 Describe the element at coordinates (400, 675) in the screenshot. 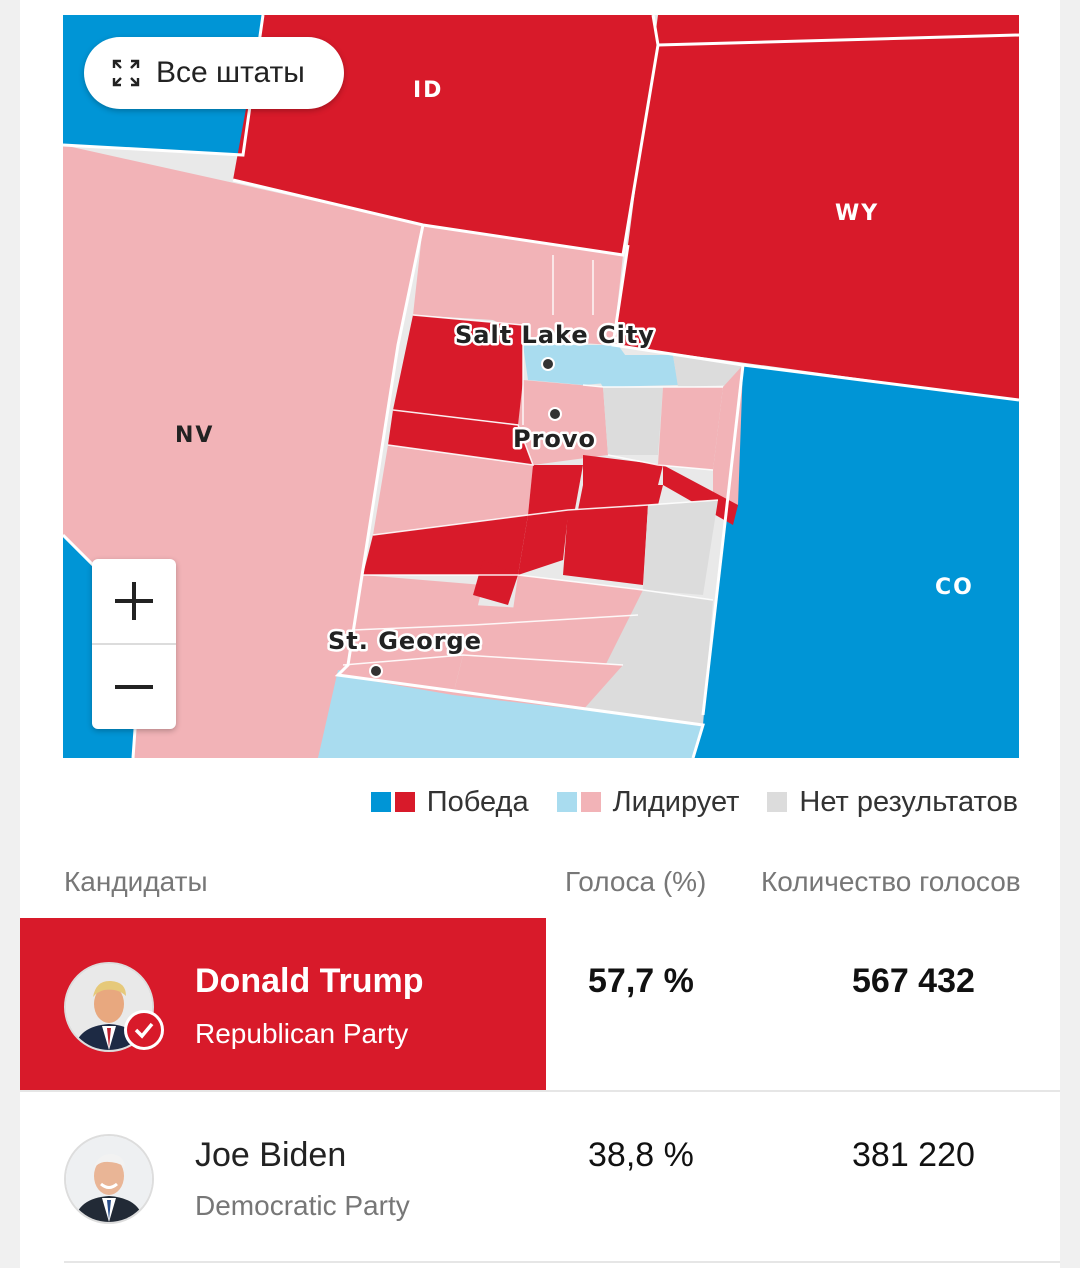

I see `county-washington` at that location.